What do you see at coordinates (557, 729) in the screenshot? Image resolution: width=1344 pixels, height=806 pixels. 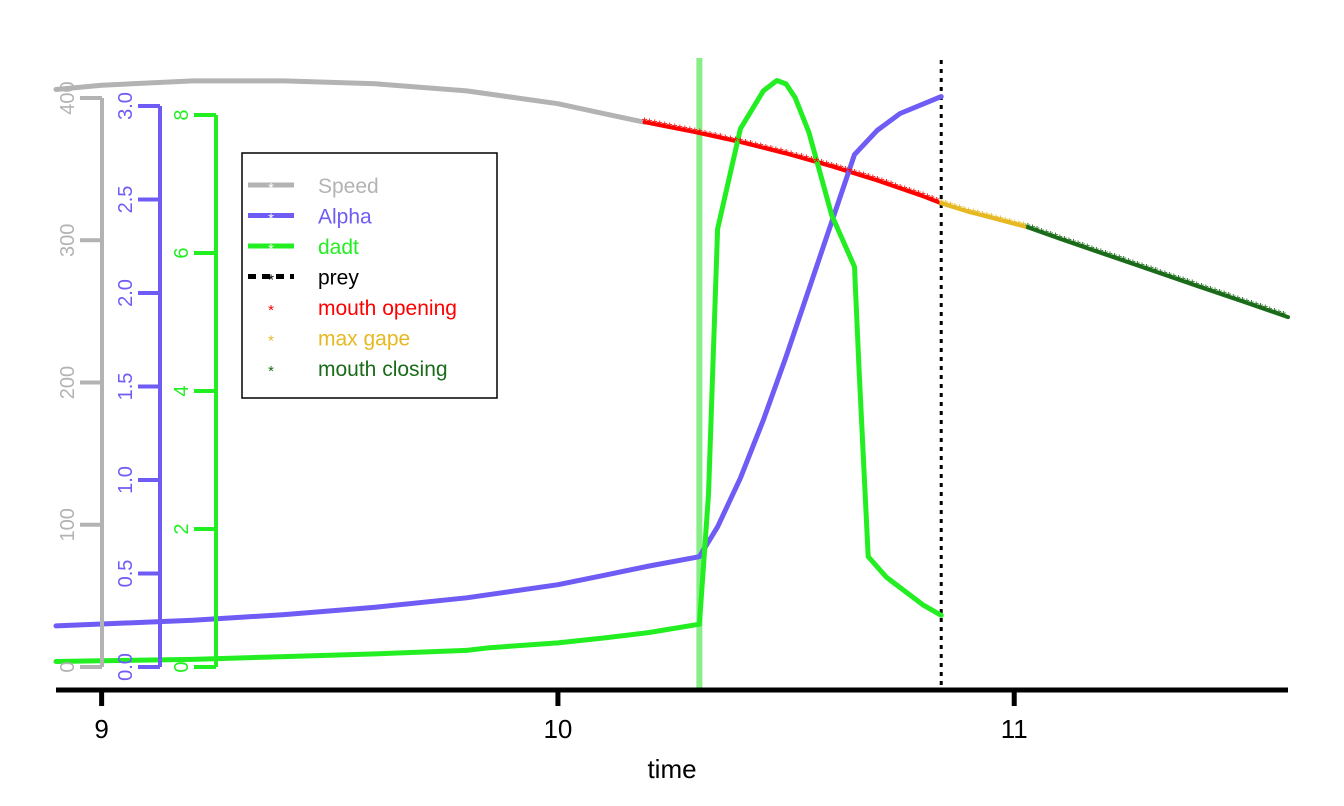 I see `x-tick-label: 10` at bounding box center [557, 729].